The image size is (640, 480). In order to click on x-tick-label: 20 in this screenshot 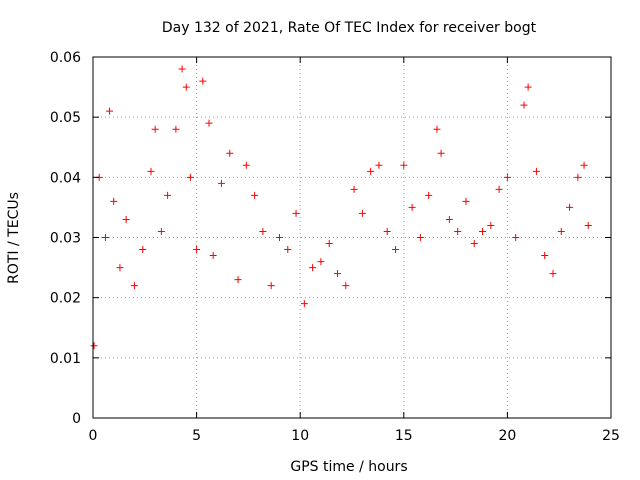, I will do `click(507, 436)`.